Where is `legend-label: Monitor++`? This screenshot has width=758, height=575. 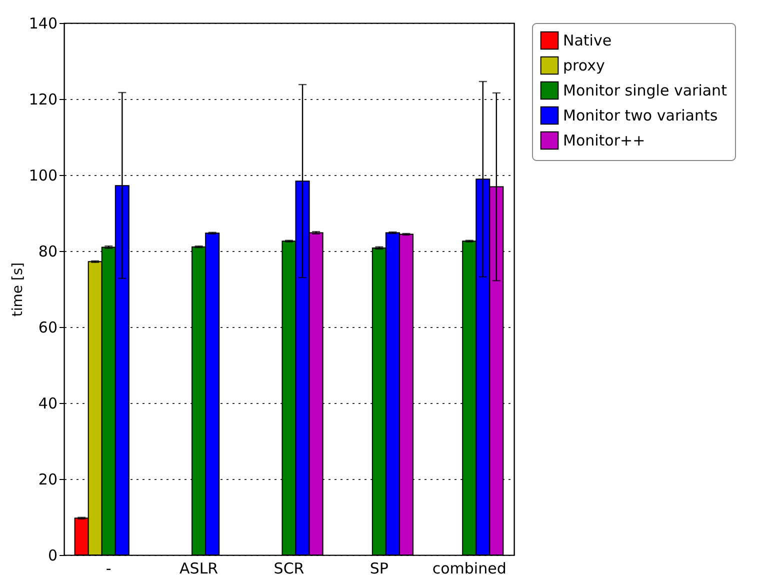
legend-label: Monitor++ is located at coordinates (604, 141).